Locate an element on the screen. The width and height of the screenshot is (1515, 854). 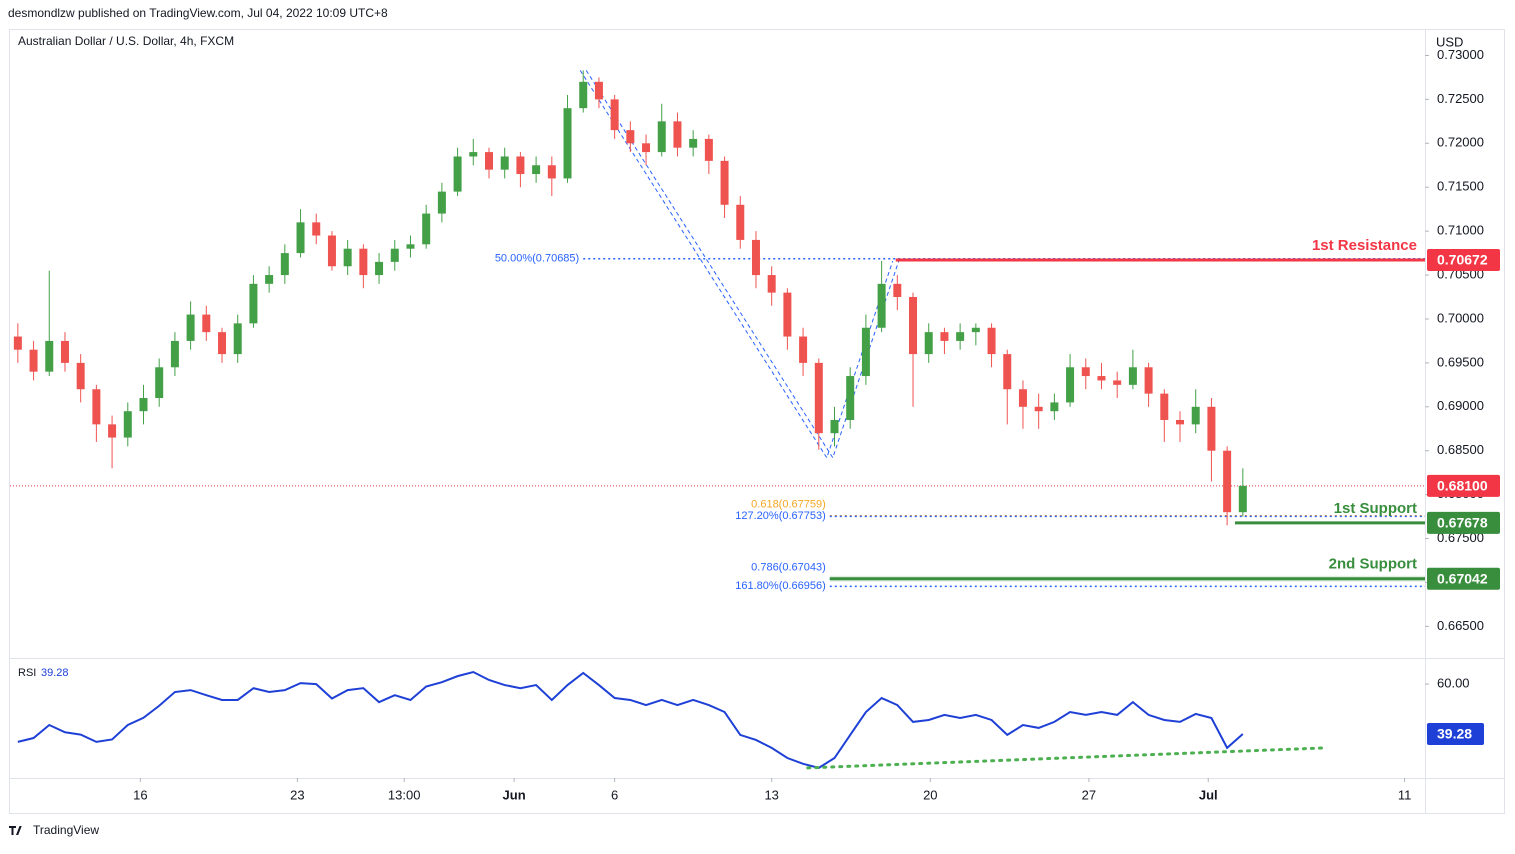
level-price-tag-label: 0.67042 is located at coordinates (1462, 578).